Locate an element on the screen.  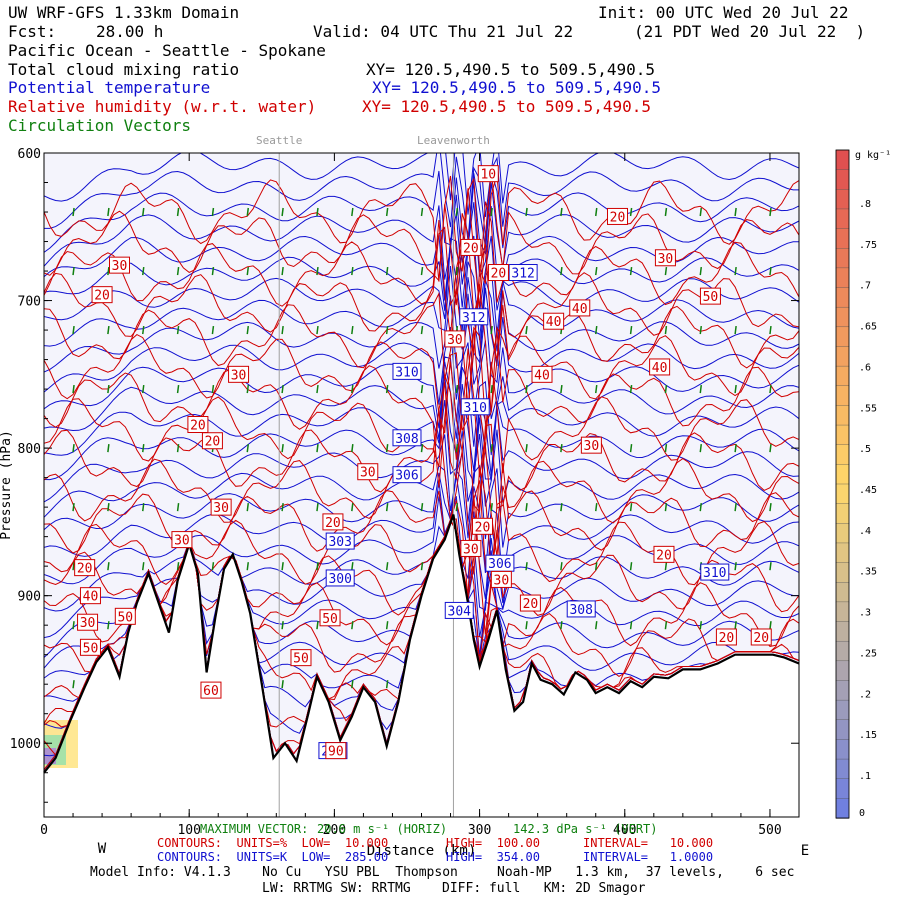
theta-label: 312 is located at coordinates (474, 317).